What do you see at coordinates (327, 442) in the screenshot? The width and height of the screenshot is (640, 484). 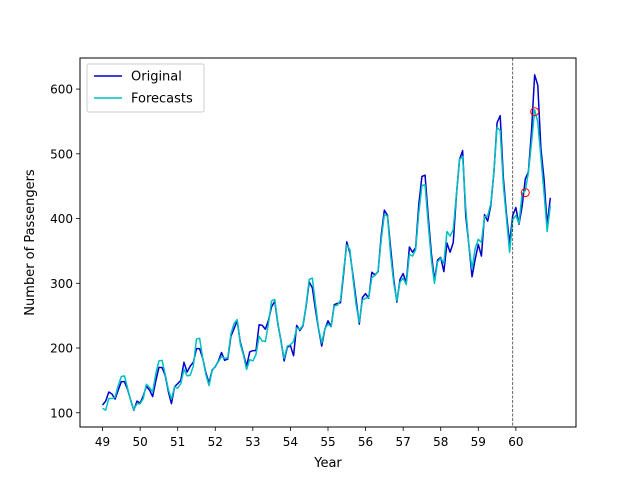 I see `x-tick-label: 55` at bounding box center [327, 442].